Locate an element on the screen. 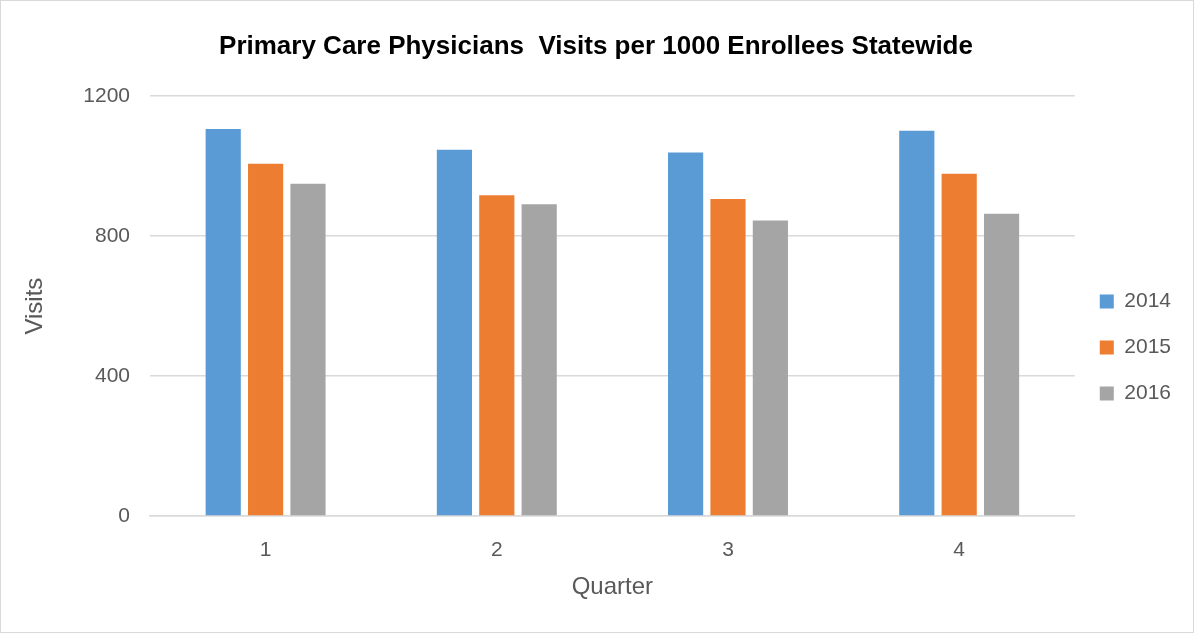 This screenshot has height=633, width=1194. y-tick-label: 800 is located at coordinates (112, 234).